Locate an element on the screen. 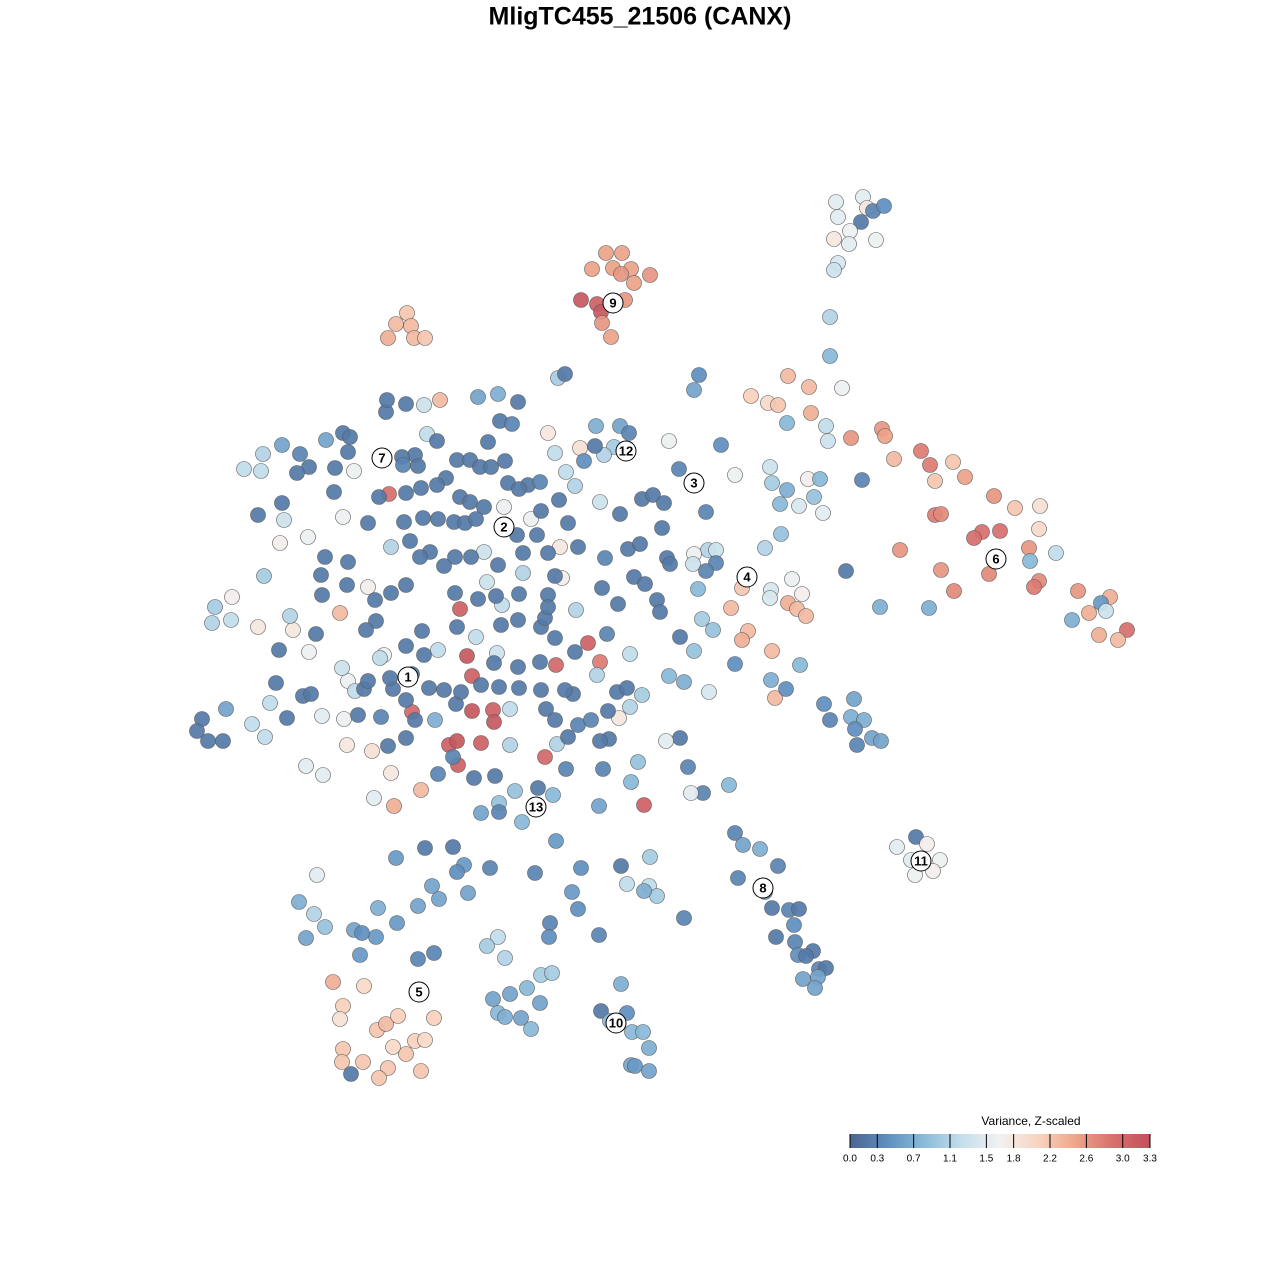  cluster-label: 9 is located at coordinates (612, 302).